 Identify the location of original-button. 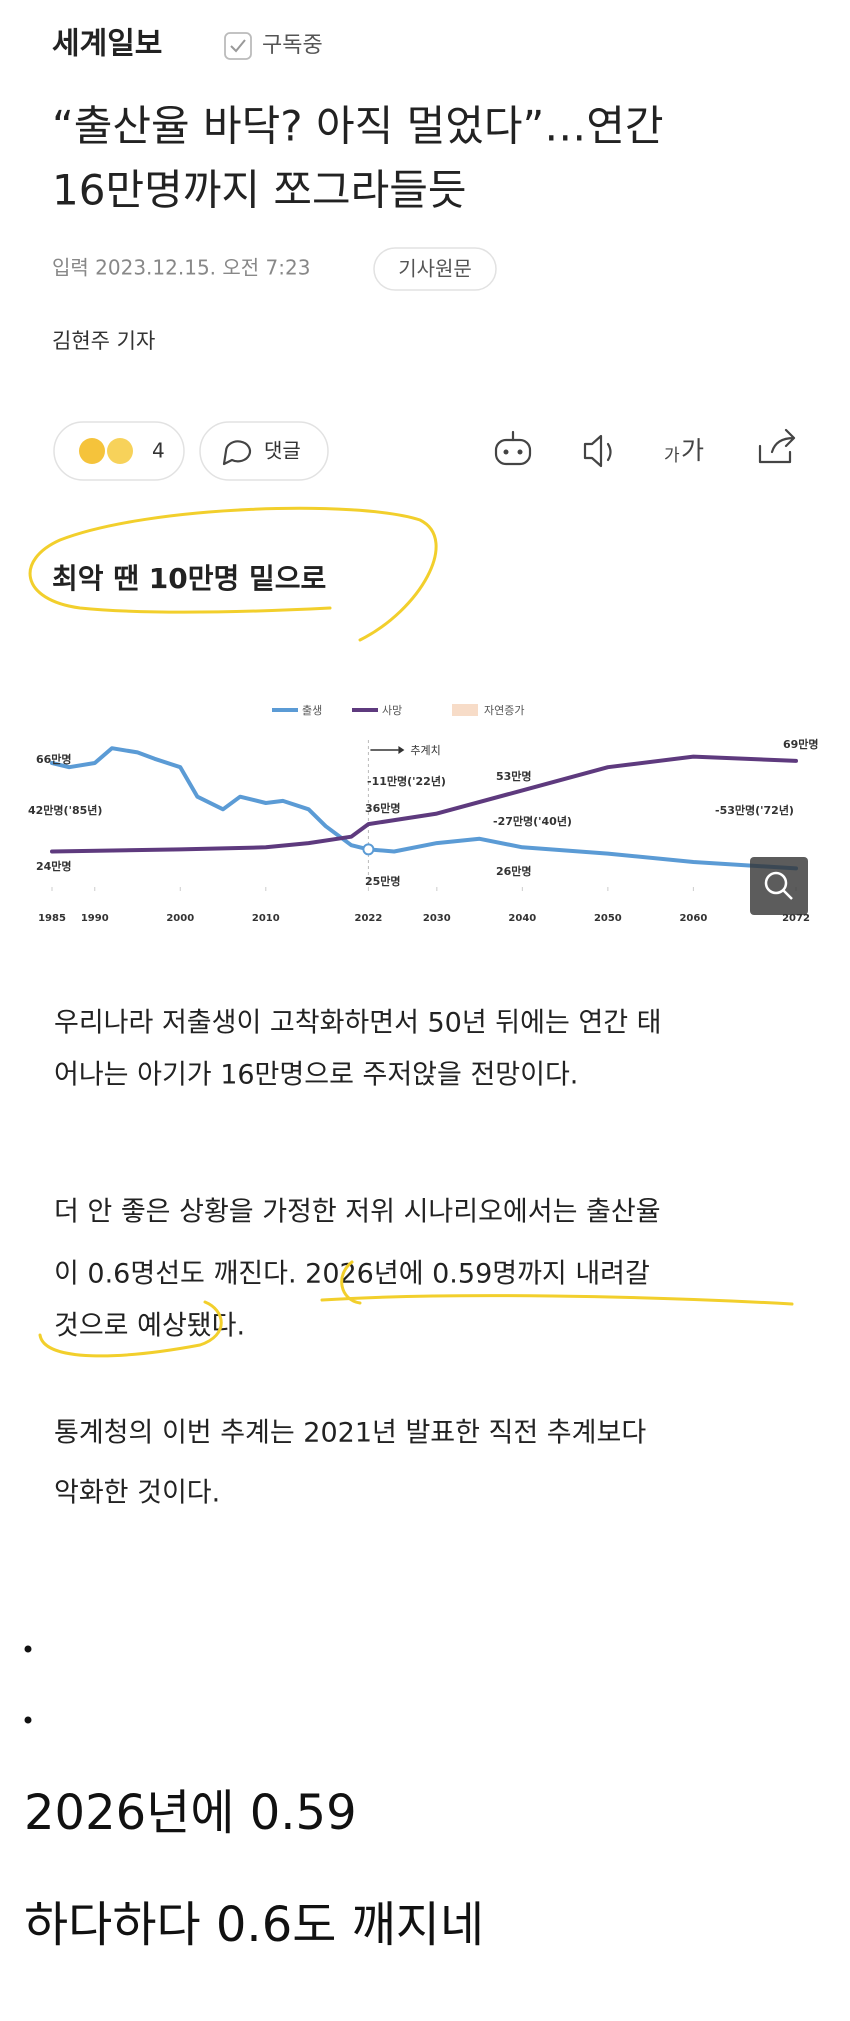
(435, 269).